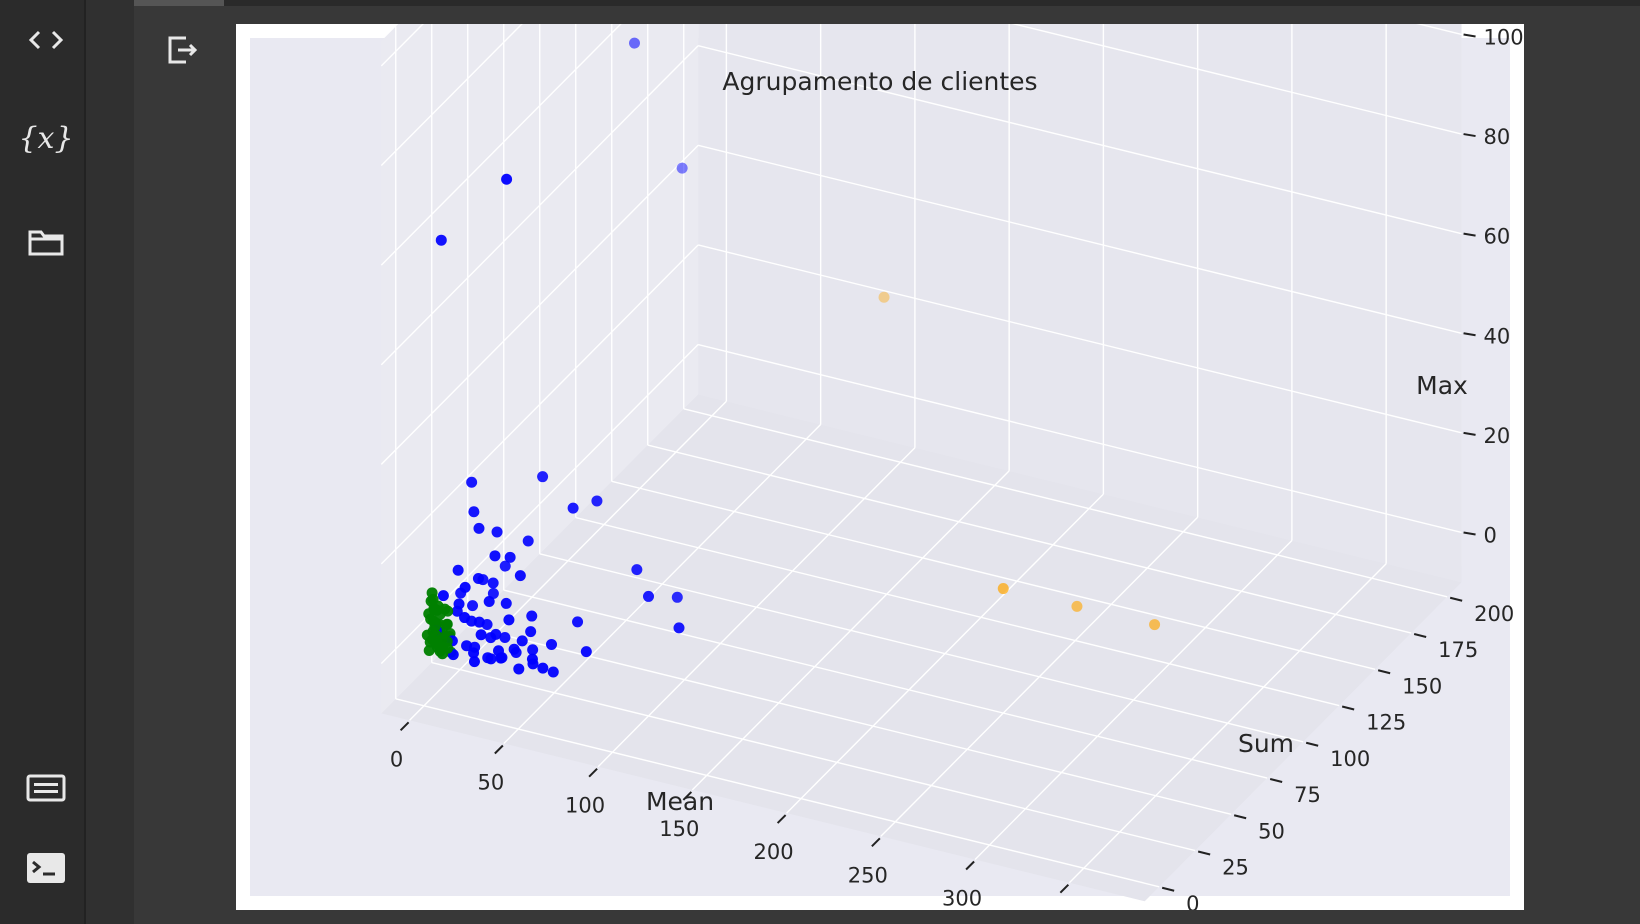 This screenshot has height=924, width=1640. What do you see at coordinates (490, 783) in the screenshot?
I see `tick-label: 50` at bounding box center [490, 783].